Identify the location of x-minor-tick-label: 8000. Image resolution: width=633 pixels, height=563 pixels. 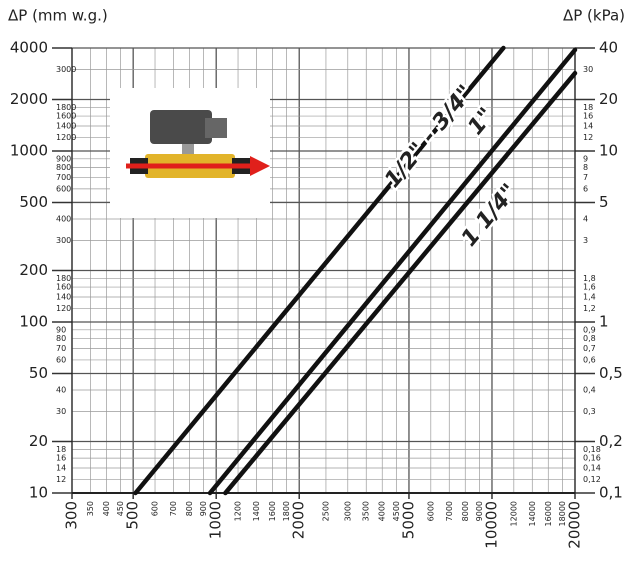
(465, 511).